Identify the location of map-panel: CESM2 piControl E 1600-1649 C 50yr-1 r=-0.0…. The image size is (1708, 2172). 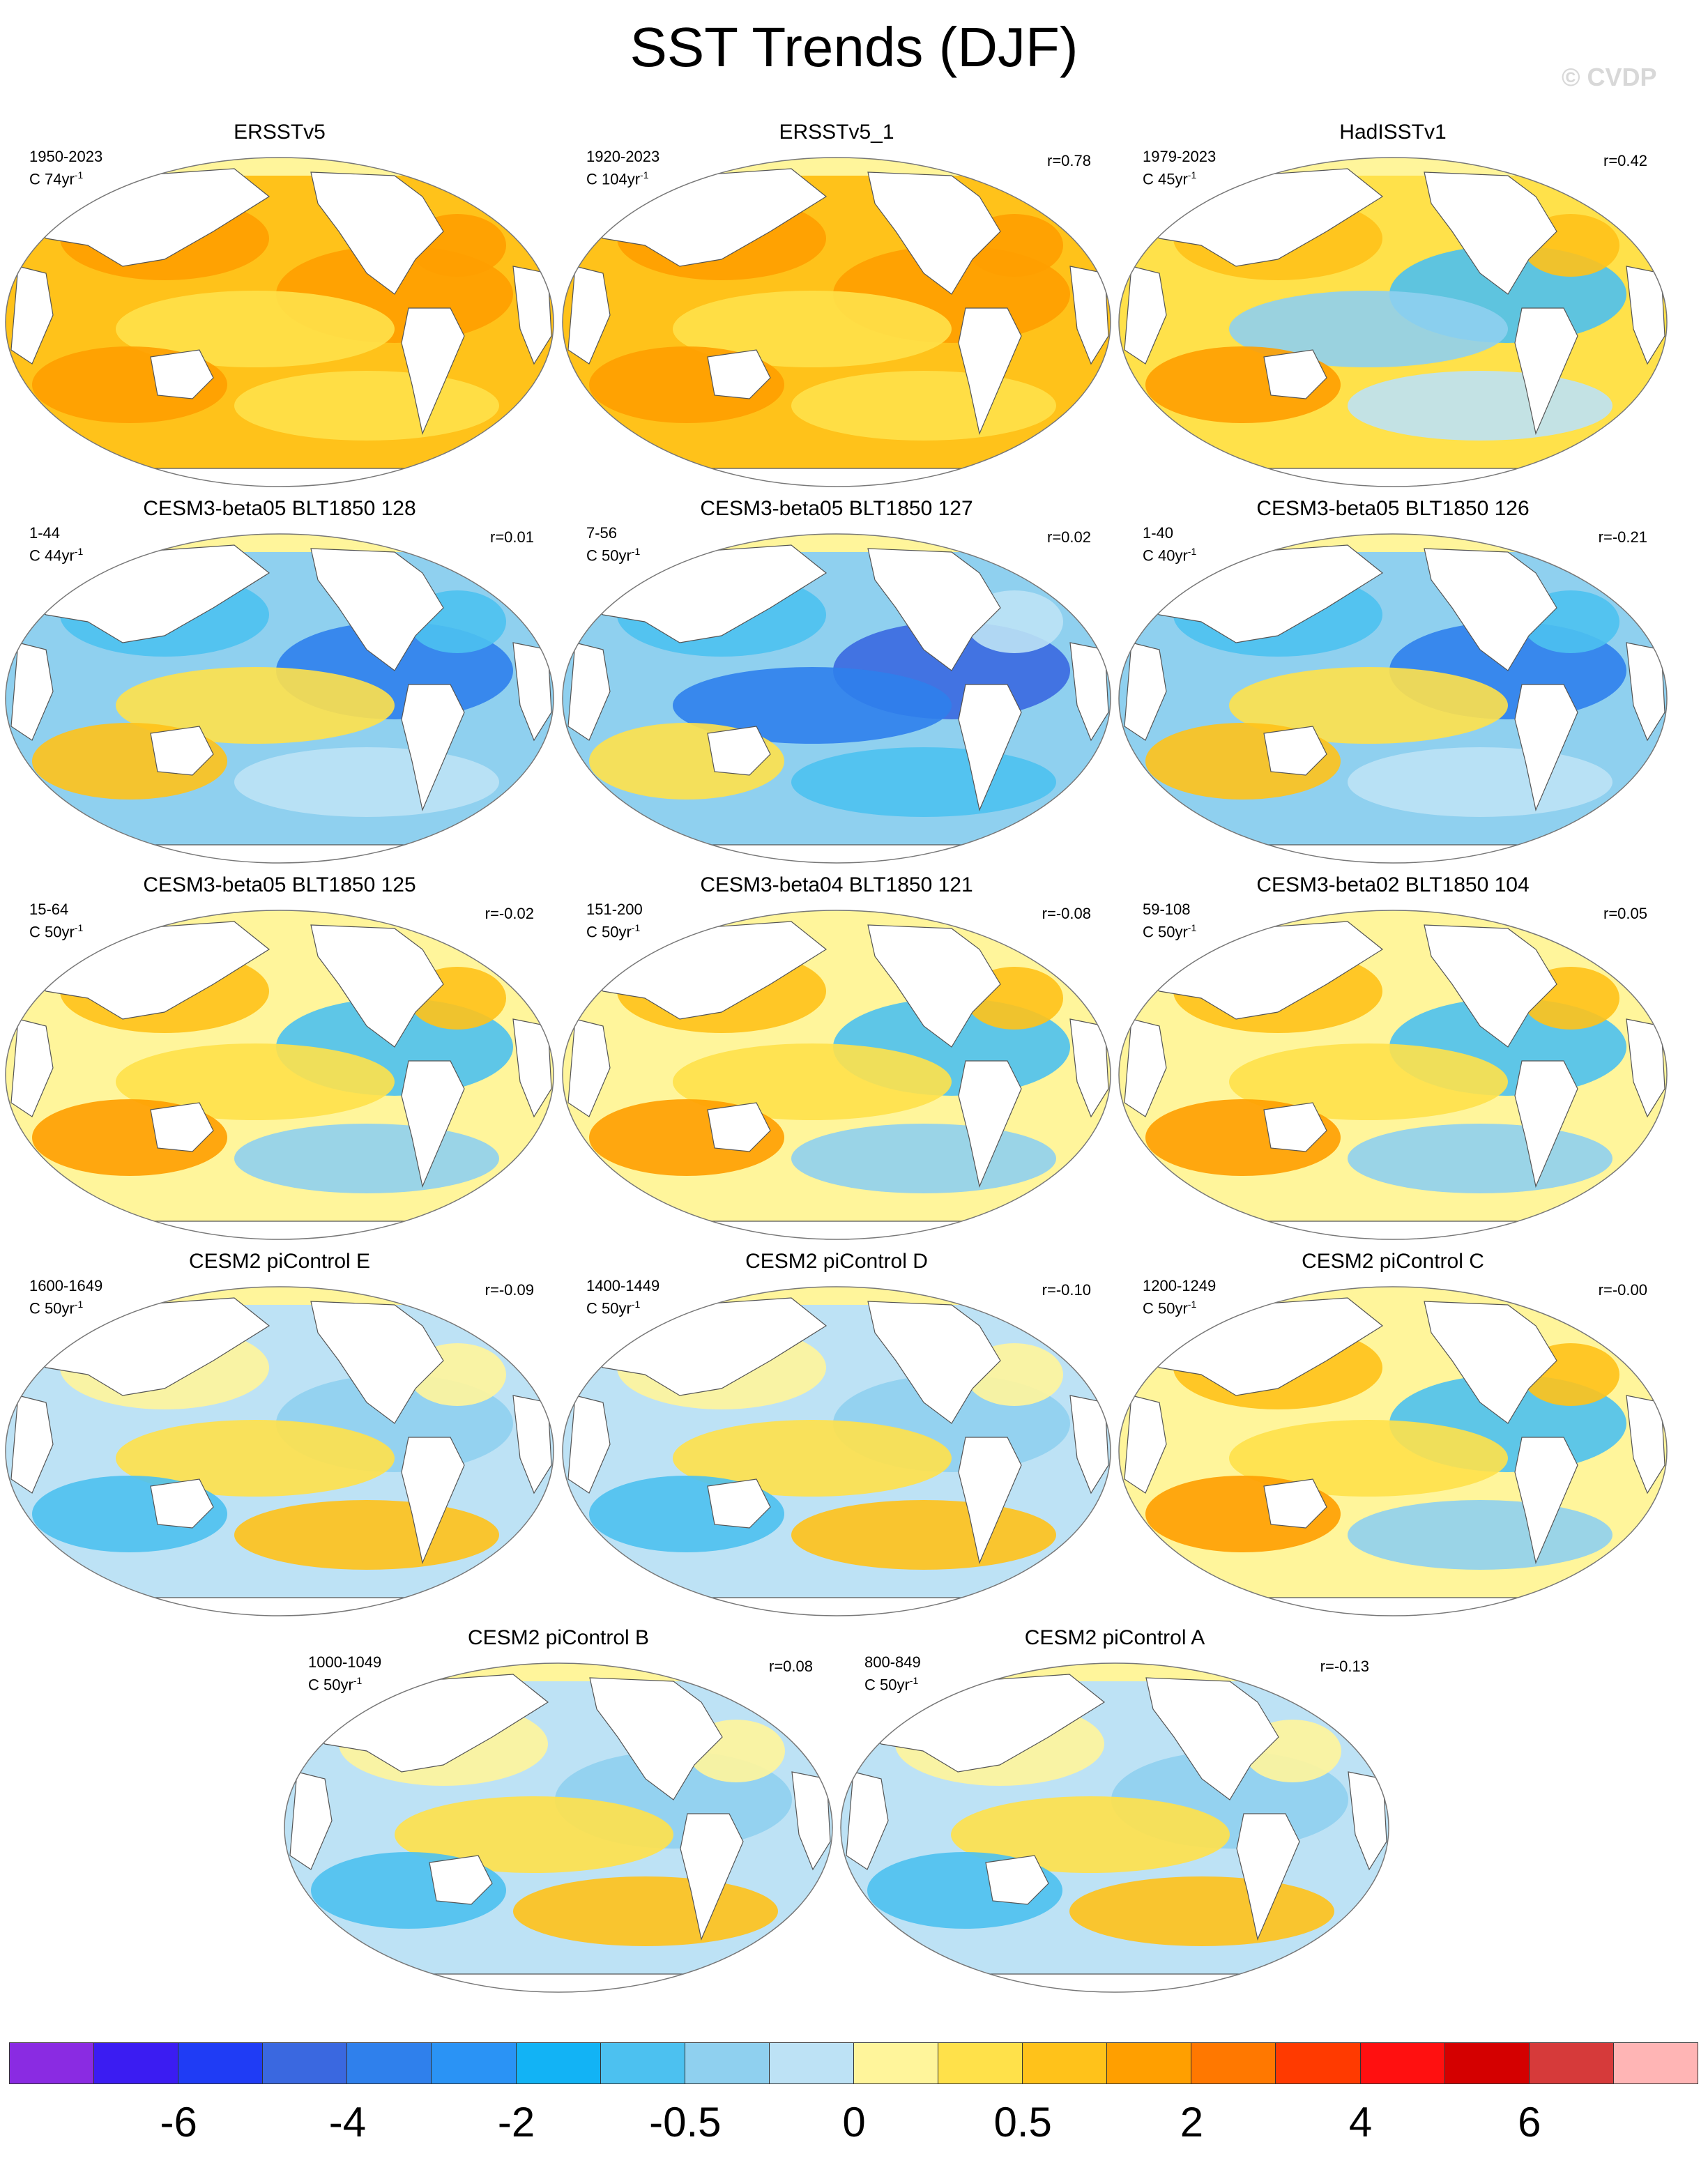
(279, 1436).